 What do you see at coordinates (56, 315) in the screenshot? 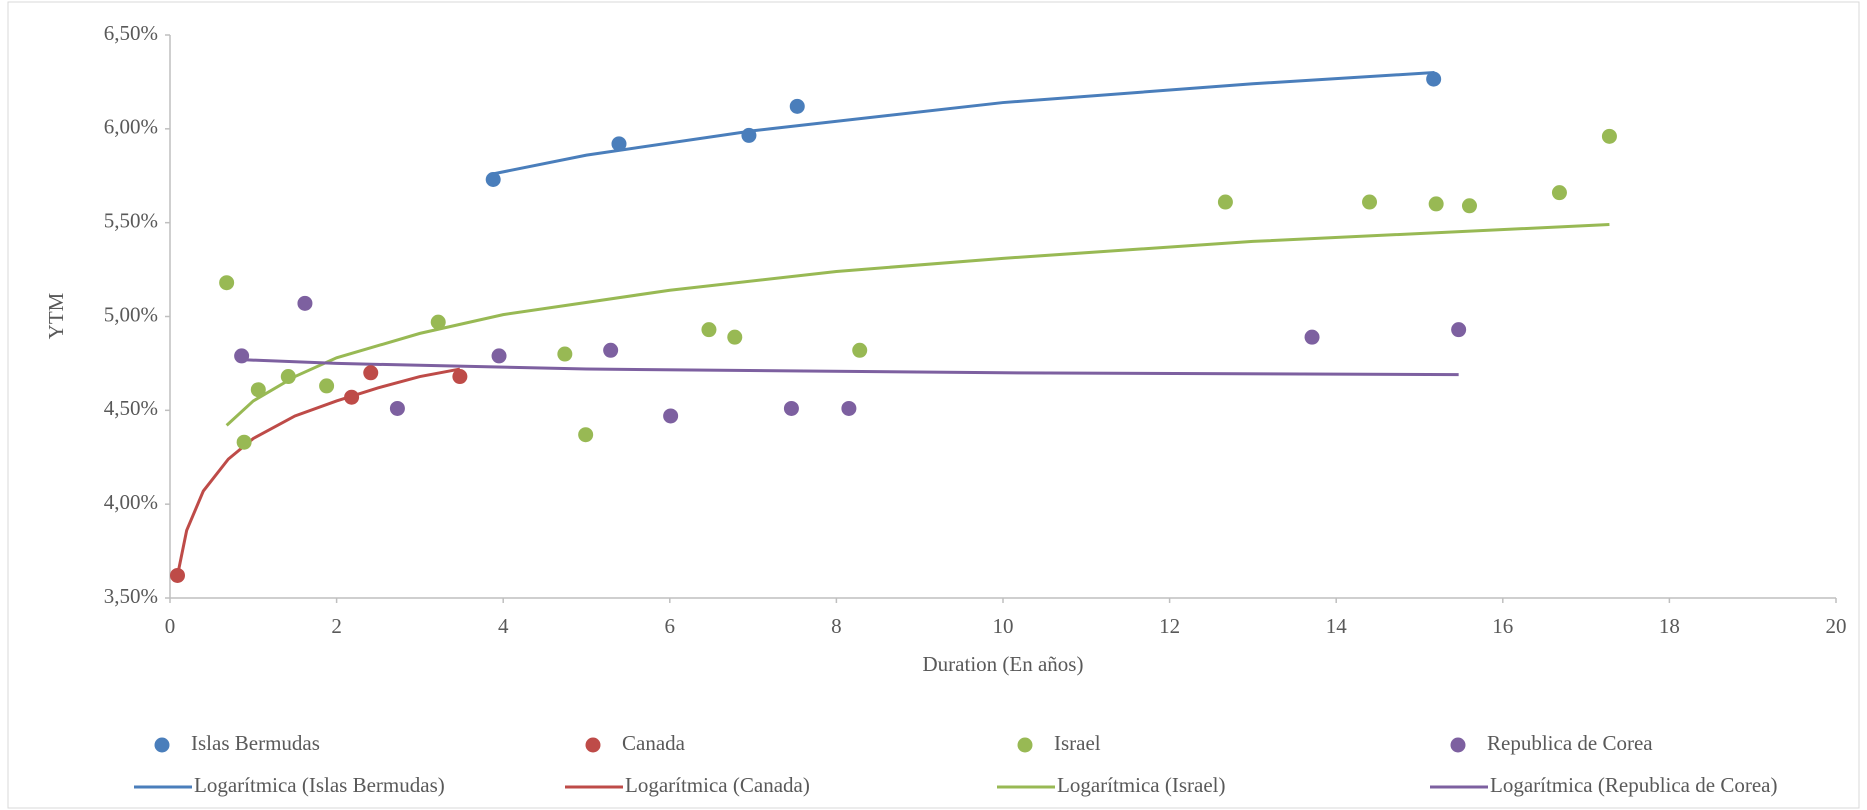
I see `y-axis-label: YTM` at bounding box center [56, 315].